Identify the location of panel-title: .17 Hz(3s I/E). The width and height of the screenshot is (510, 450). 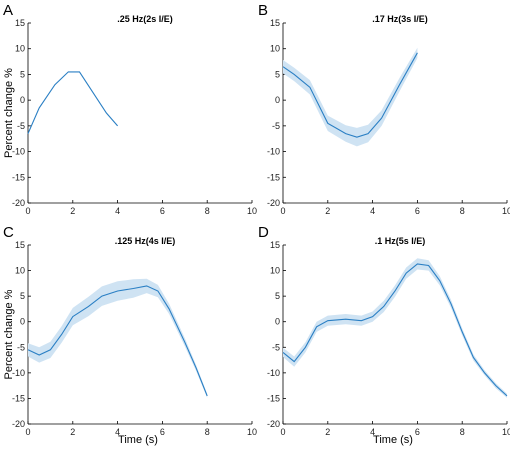
(400, 19).